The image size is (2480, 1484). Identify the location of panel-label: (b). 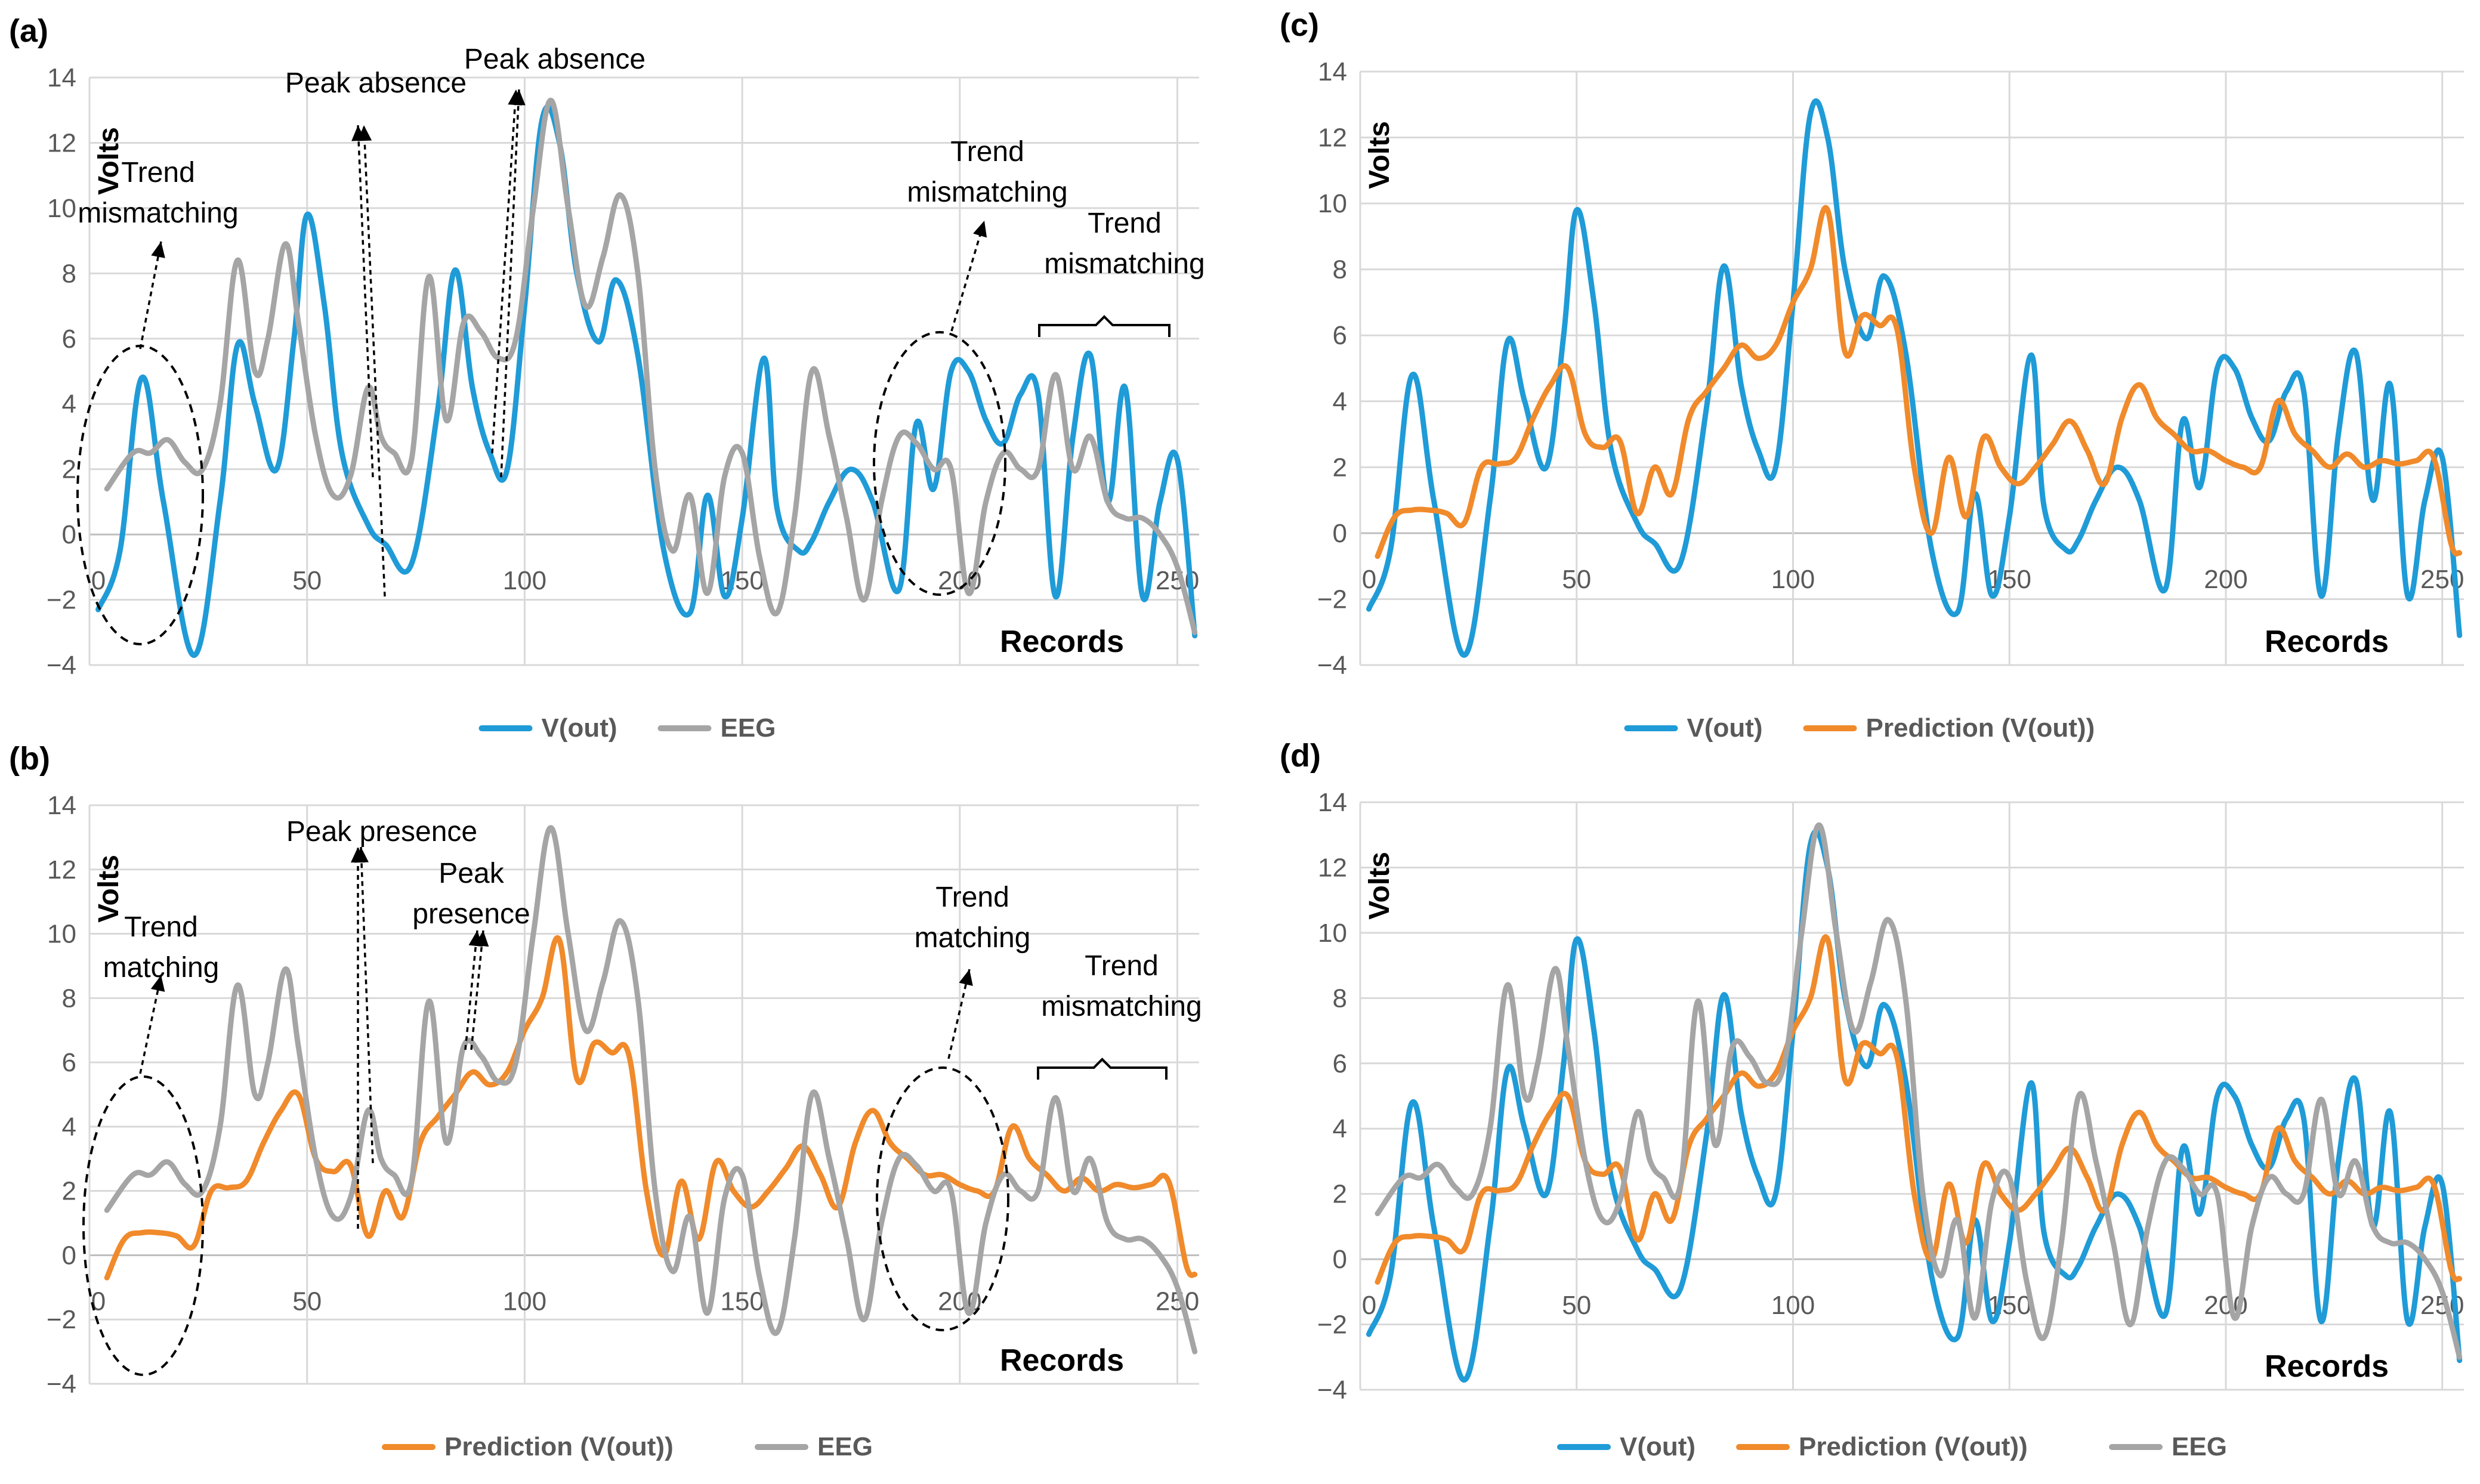
(30, 759).